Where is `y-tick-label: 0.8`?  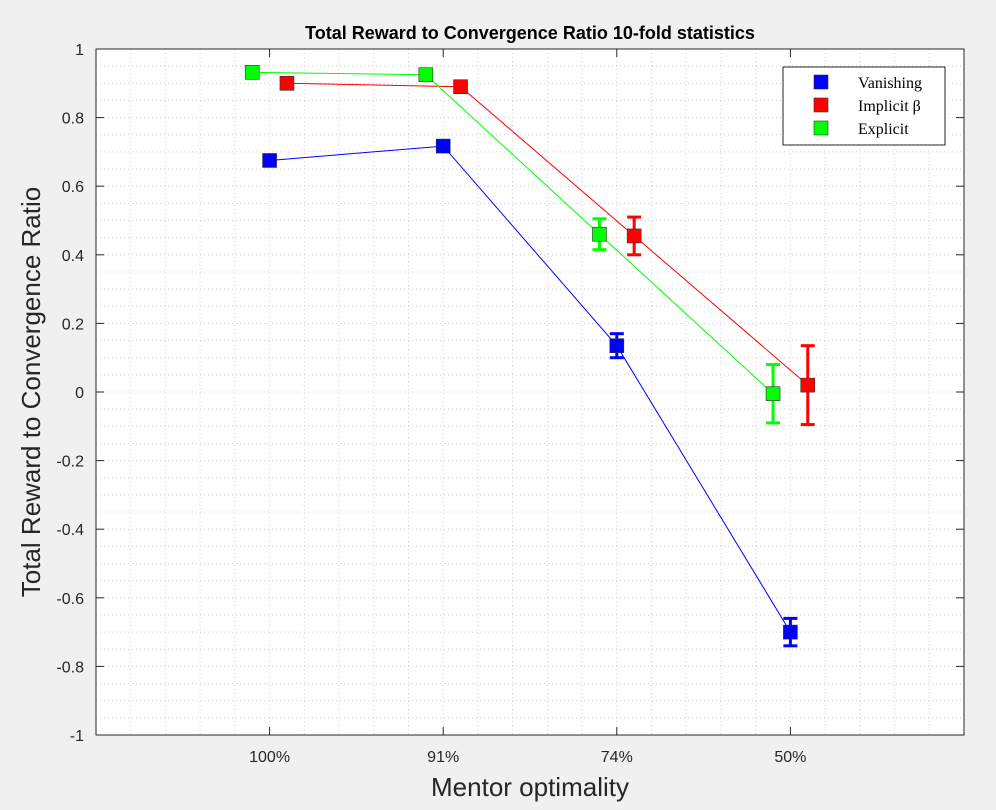 y-tick-label: 0.8 is located at coordinates (73, 119).